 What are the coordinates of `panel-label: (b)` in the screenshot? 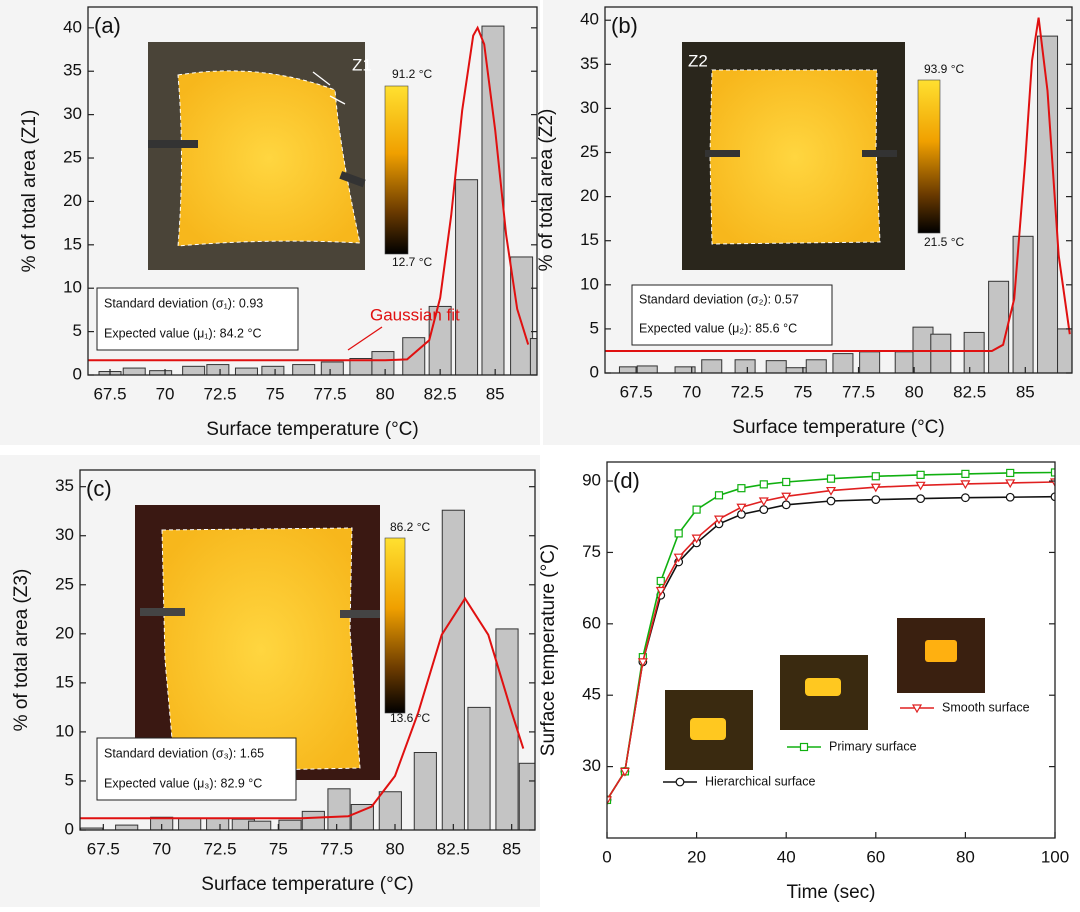 It's located at (624, 25).